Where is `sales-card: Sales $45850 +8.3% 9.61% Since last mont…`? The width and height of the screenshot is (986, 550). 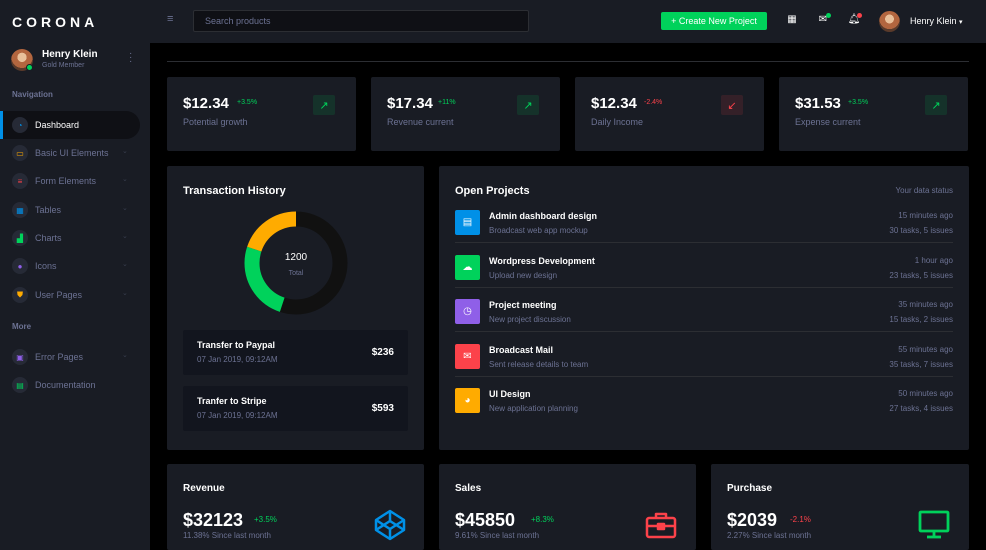
sales-card: Sales $45850 +8.3% 9.61% Since last mont… is located at coordinates (567, 507).